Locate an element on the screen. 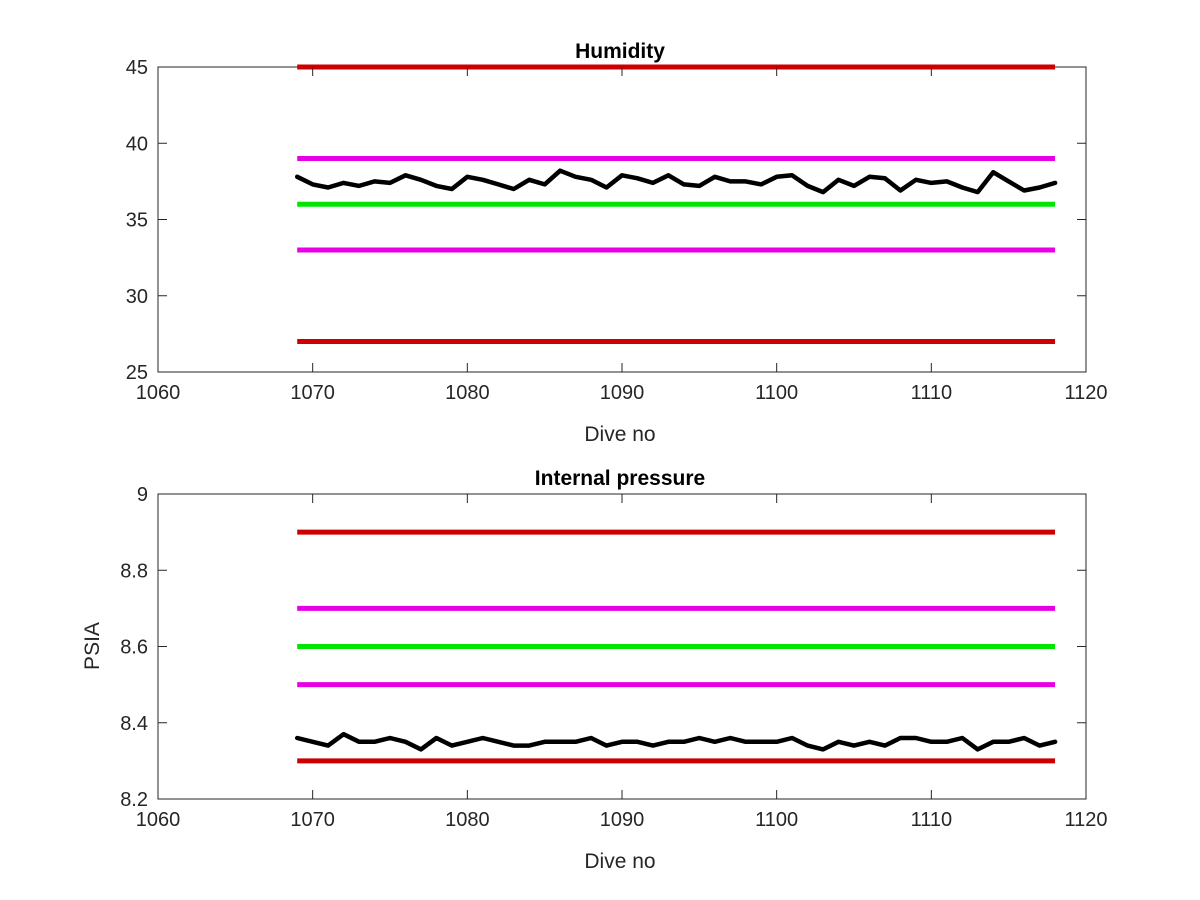 The image size is (1200, 900). humidity-x-tick-label: 1110 is located at coordinates (932, 393).